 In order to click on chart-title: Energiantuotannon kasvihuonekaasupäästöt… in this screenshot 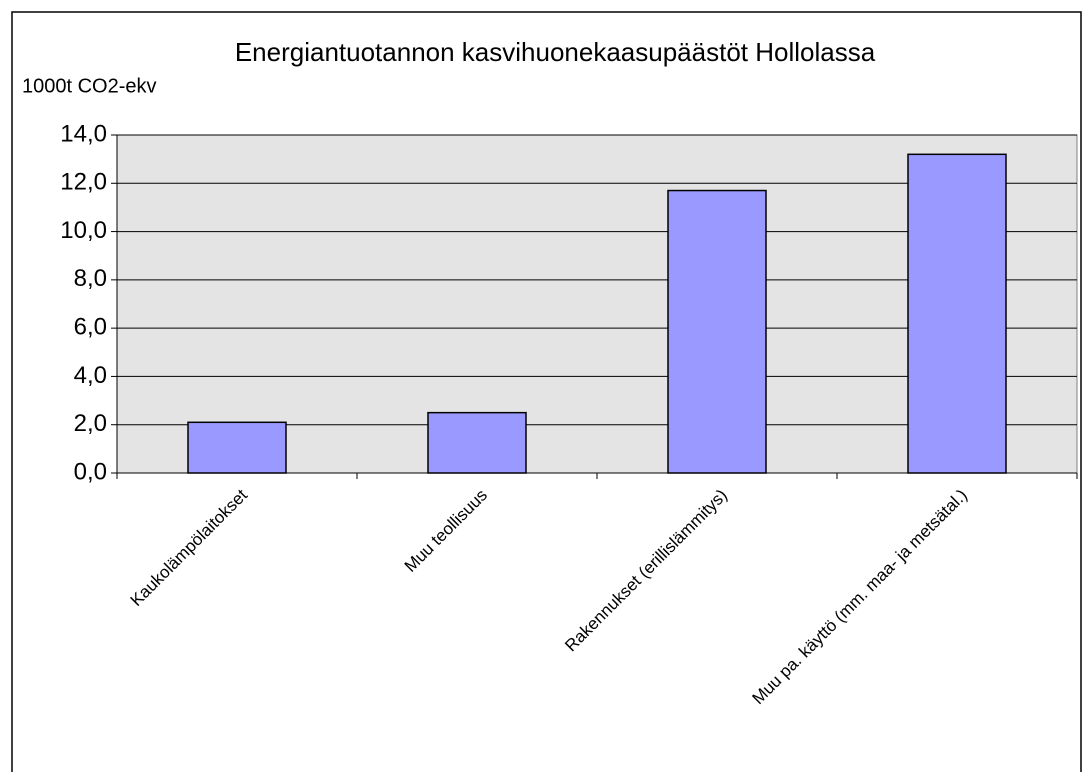, I will do `click(555, 52)`.